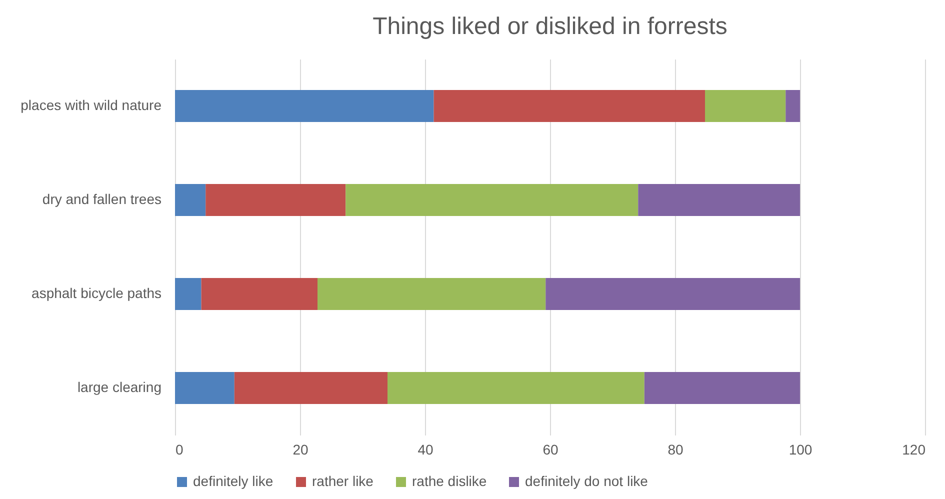  What do you see at coordinates (119, 387) in the screenshot?
I see `y-tick-label: large clearing` at bounding box center [119, 387].